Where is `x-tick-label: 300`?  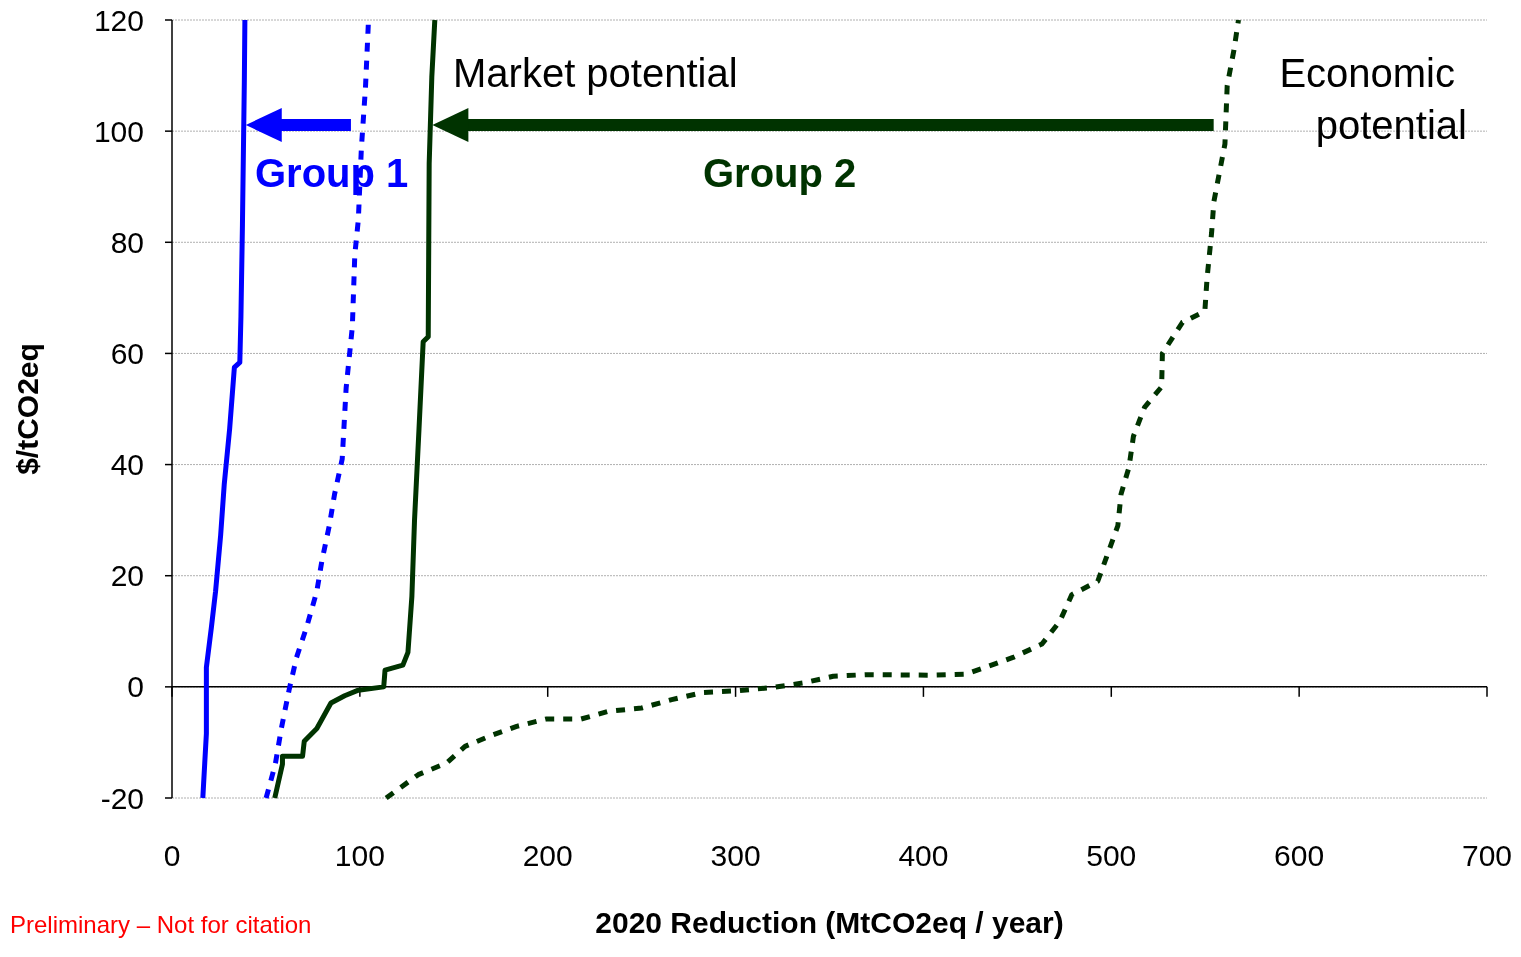 x-tick-label: 300 is located at coordinates (735, 855).